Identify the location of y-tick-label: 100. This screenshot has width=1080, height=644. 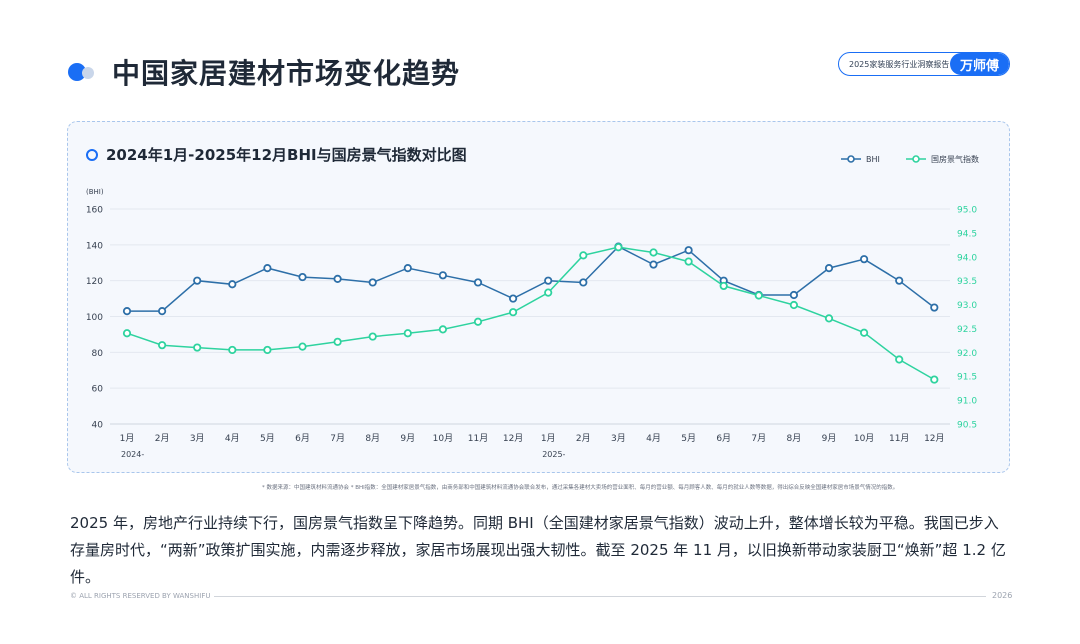
(94, 318).